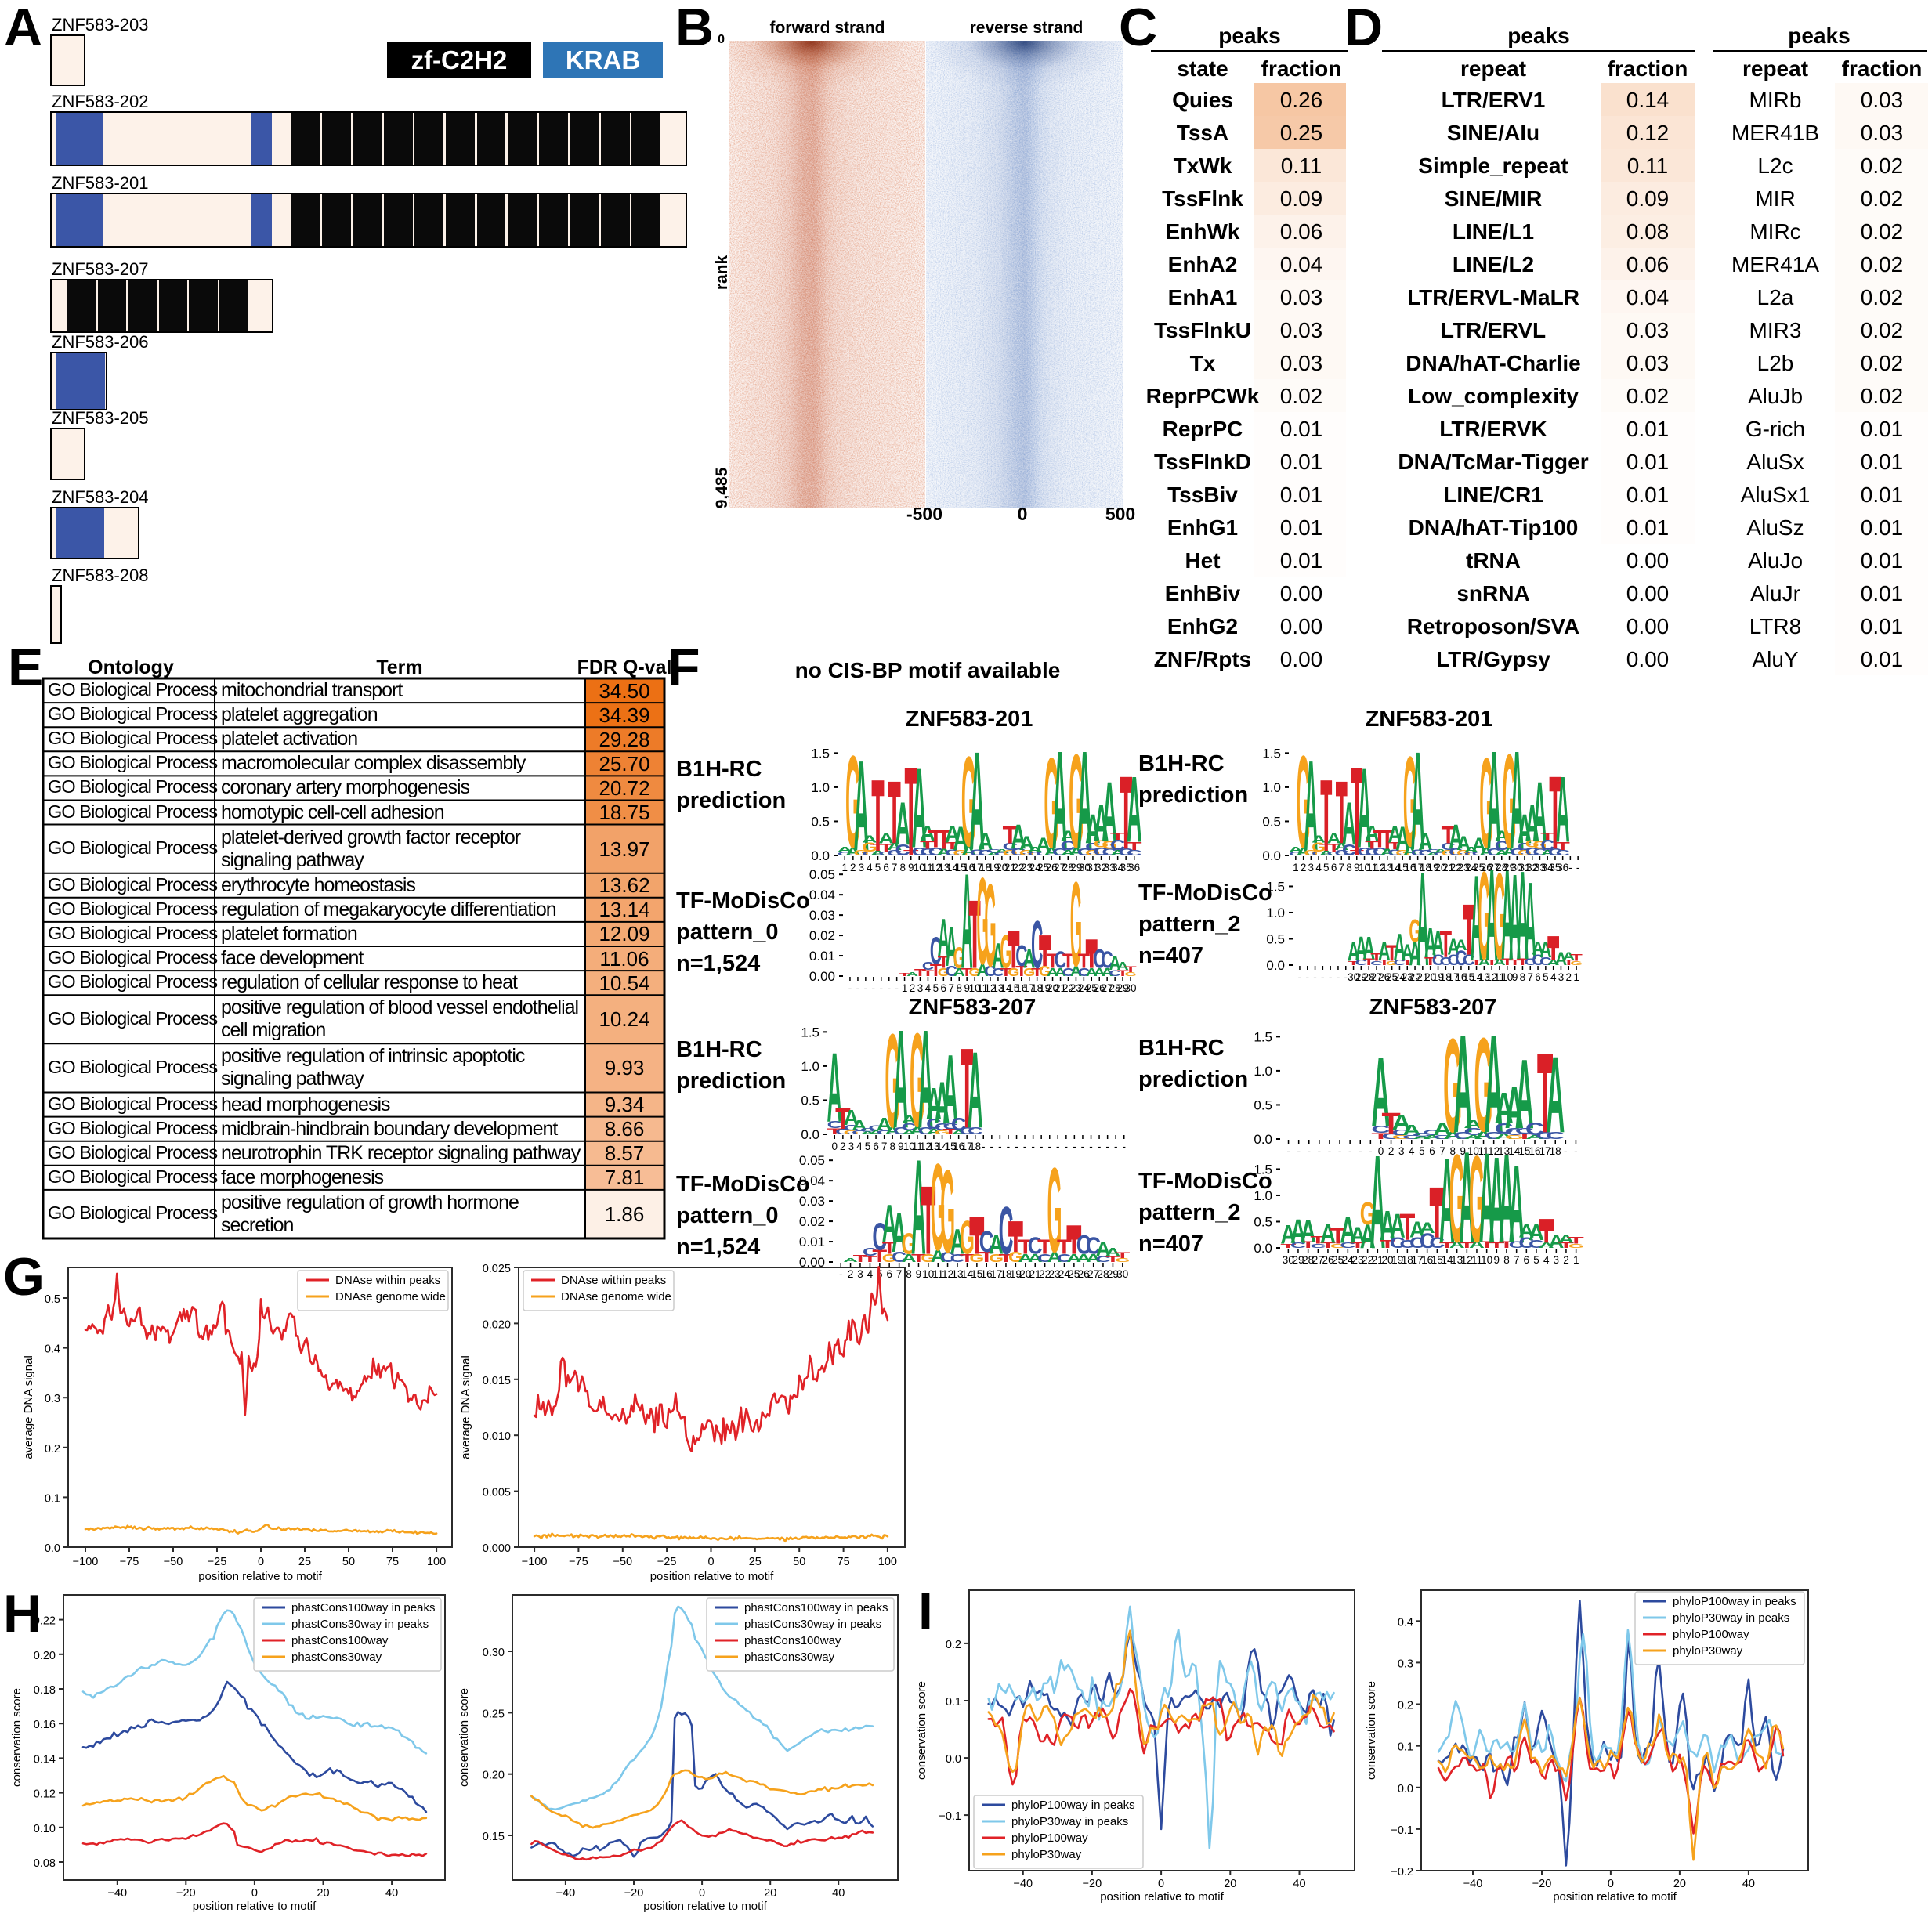 This screenshot has width=1932, height=1920. What do you see at coordinates (1134, 867) in the screenshot?
I see `svg-text: 36` at bounding box center [1134, 867].